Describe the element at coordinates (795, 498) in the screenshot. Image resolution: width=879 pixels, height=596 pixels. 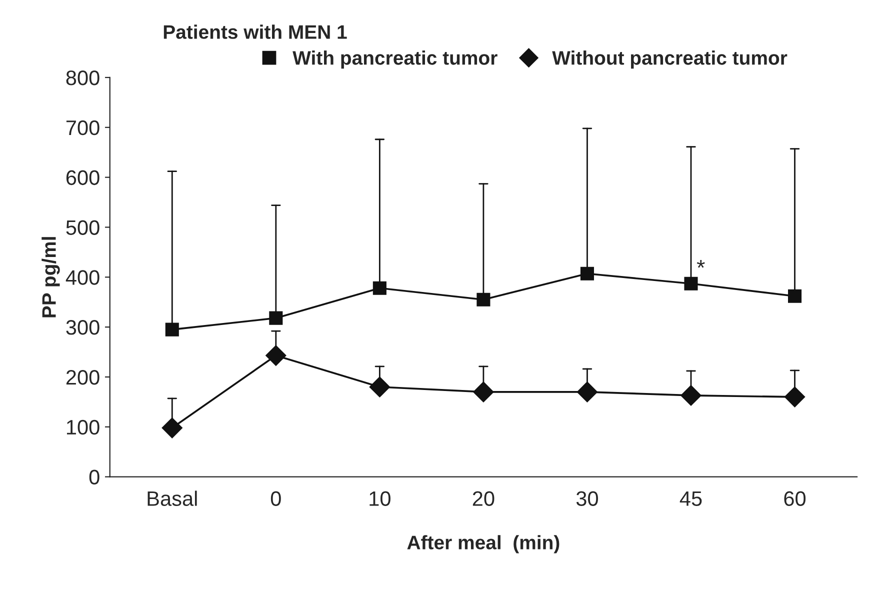
I see `x-tick-label: 60` at that location.